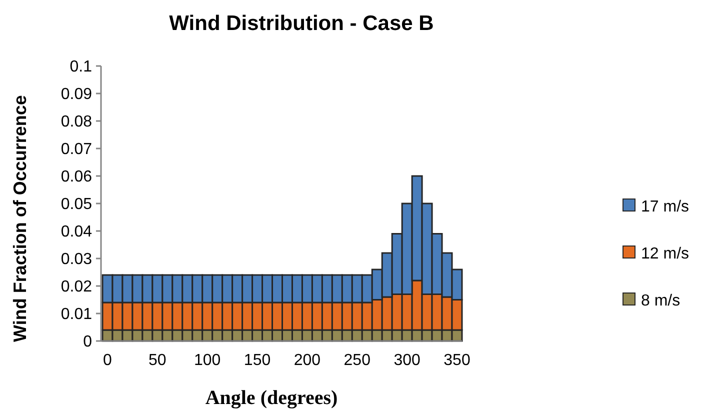  Describe the element at coordinates (665, 254) in the screenshot. I see `legend-label: 12 m/s` at that location.